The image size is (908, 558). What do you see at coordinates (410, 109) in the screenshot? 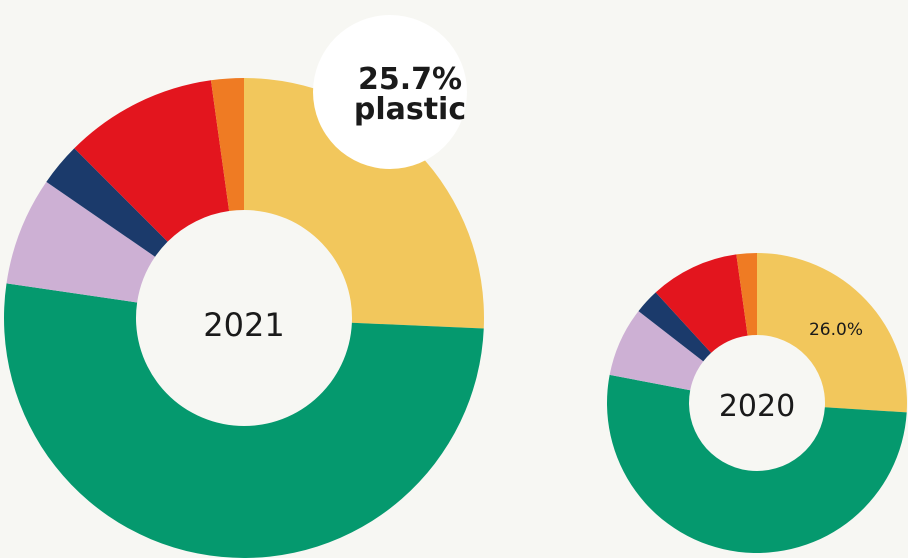
I see `callout-label: plastic` at bounding box center [410, 109].